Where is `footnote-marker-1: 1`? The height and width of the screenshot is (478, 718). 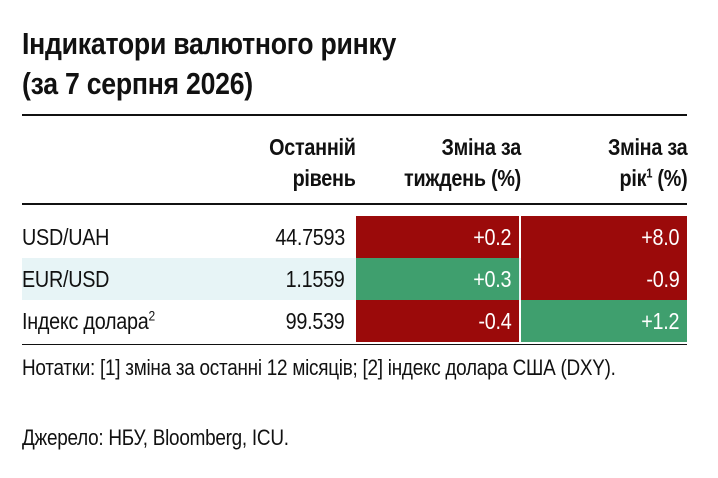 footnote-marker-1: 1 is located at coordinates (648, 173).